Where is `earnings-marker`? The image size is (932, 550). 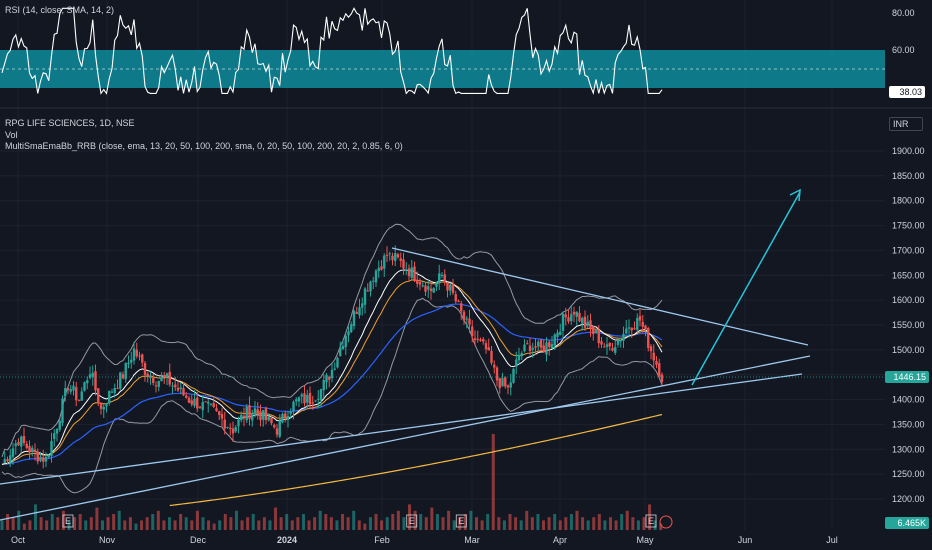 earnings-marker is located at coordinates (461, 521).